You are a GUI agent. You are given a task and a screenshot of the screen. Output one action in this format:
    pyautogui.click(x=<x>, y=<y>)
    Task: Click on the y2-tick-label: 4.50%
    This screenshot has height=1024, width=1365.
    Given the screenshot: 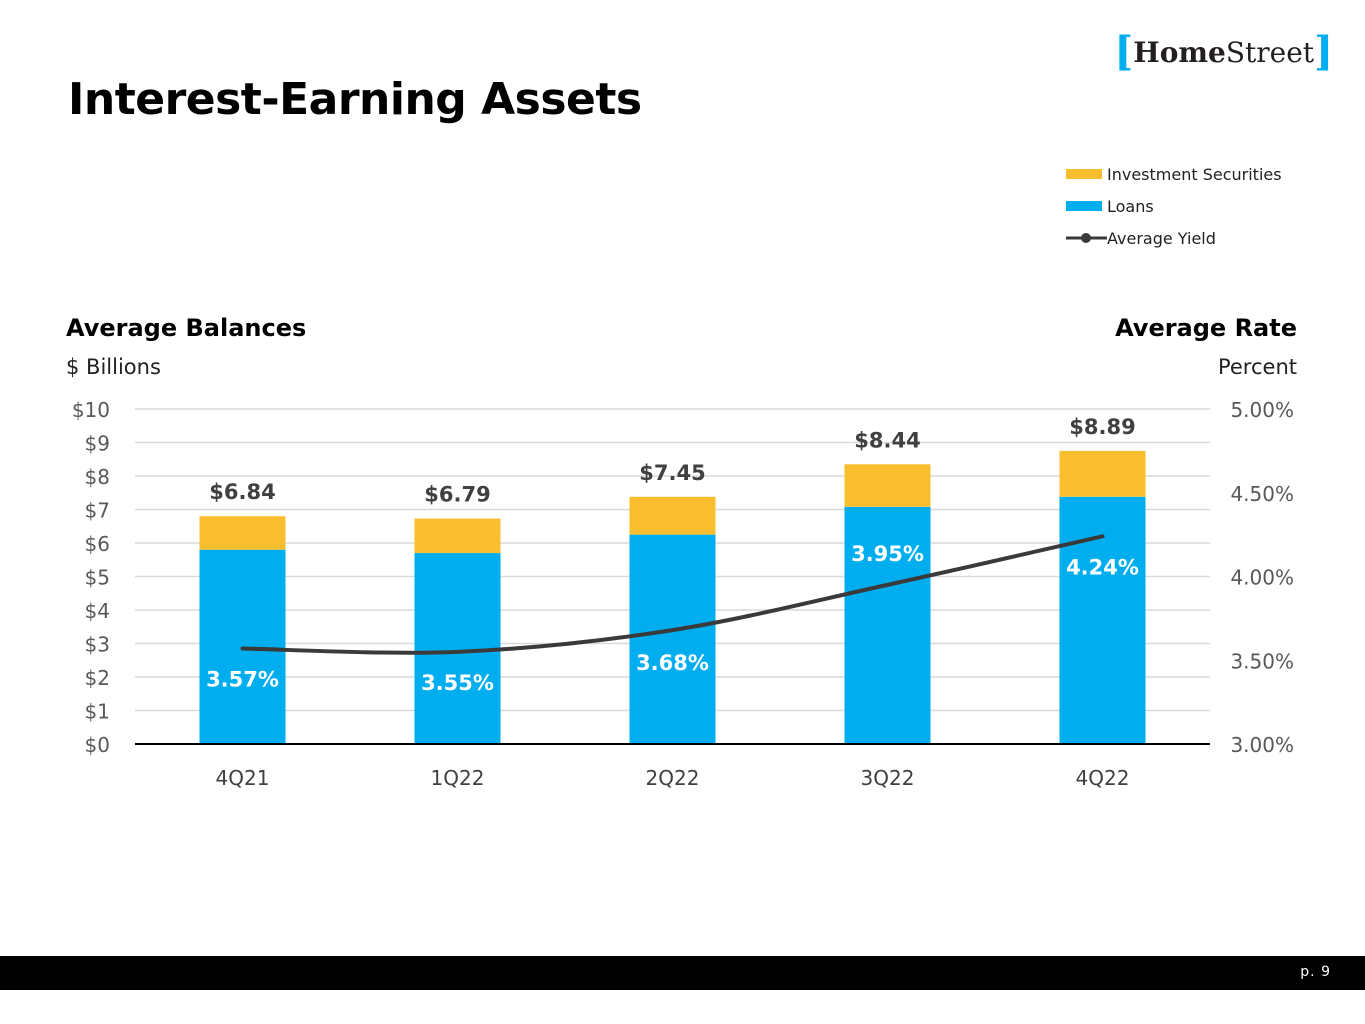 What is the action you would take?
    pyautogui.click(x=1262, y=494)
    